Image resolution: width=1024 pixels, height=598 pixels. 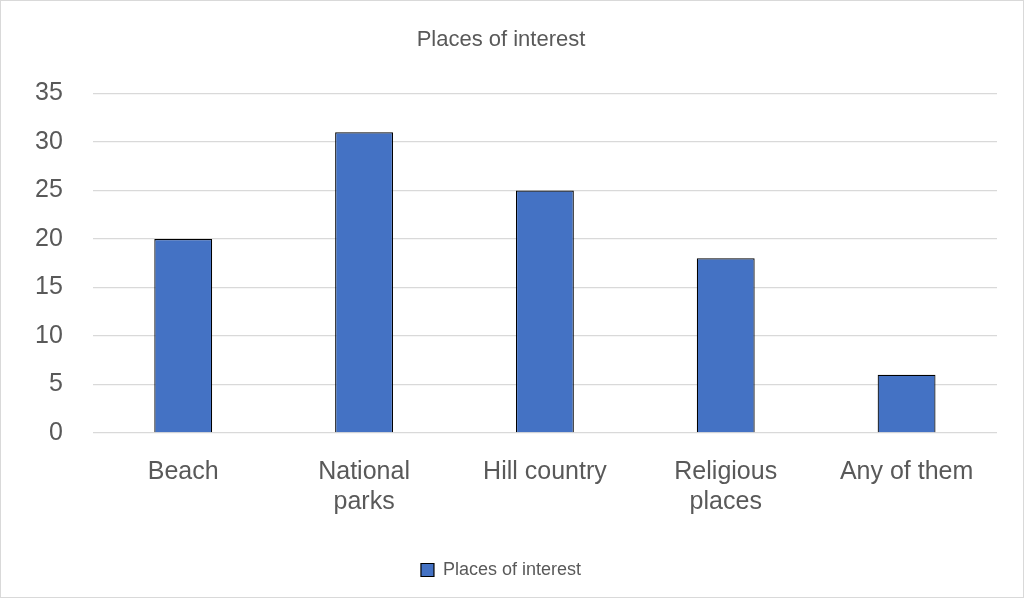 I want to click on x-tick-label: National parks, so click(x=364, y=484).